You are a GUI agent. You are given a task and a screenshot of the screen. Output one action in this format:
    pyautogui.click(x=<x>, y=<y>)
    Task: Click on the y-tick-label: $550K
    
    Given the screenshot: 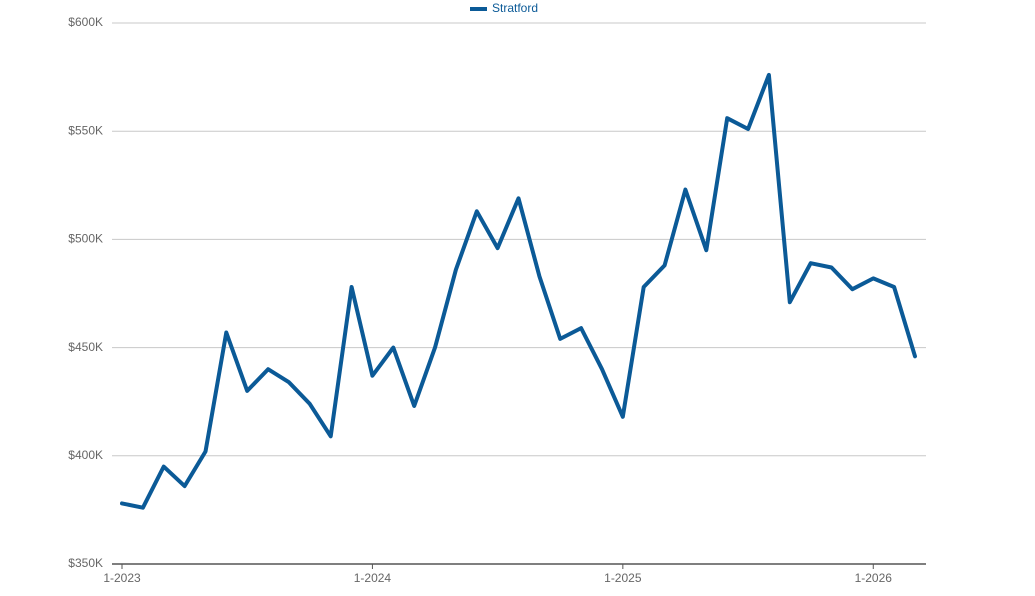 What is the action you would take?
    pyautogui.click(x=85, y=130)
    